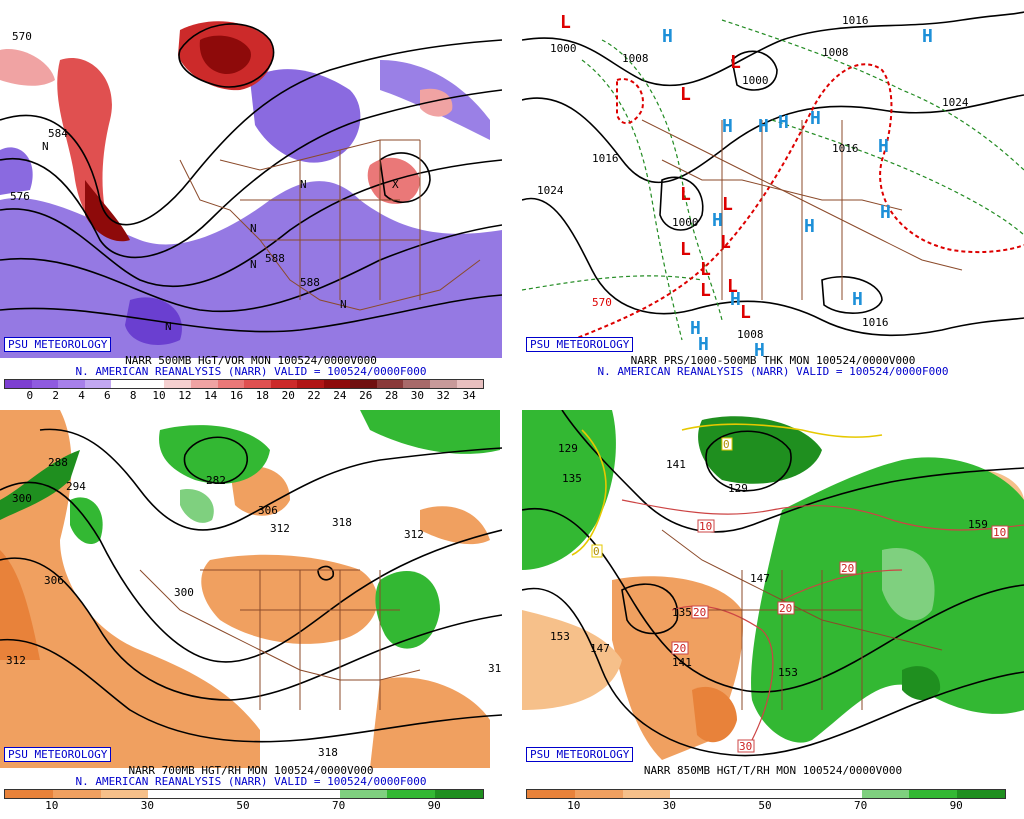 Image resolution: width=1024 pixels, height=819 pixels. Describe the element at coordinates (340, 395) in the screenshot. I see `colorbar-tick-label: 24` at that location.